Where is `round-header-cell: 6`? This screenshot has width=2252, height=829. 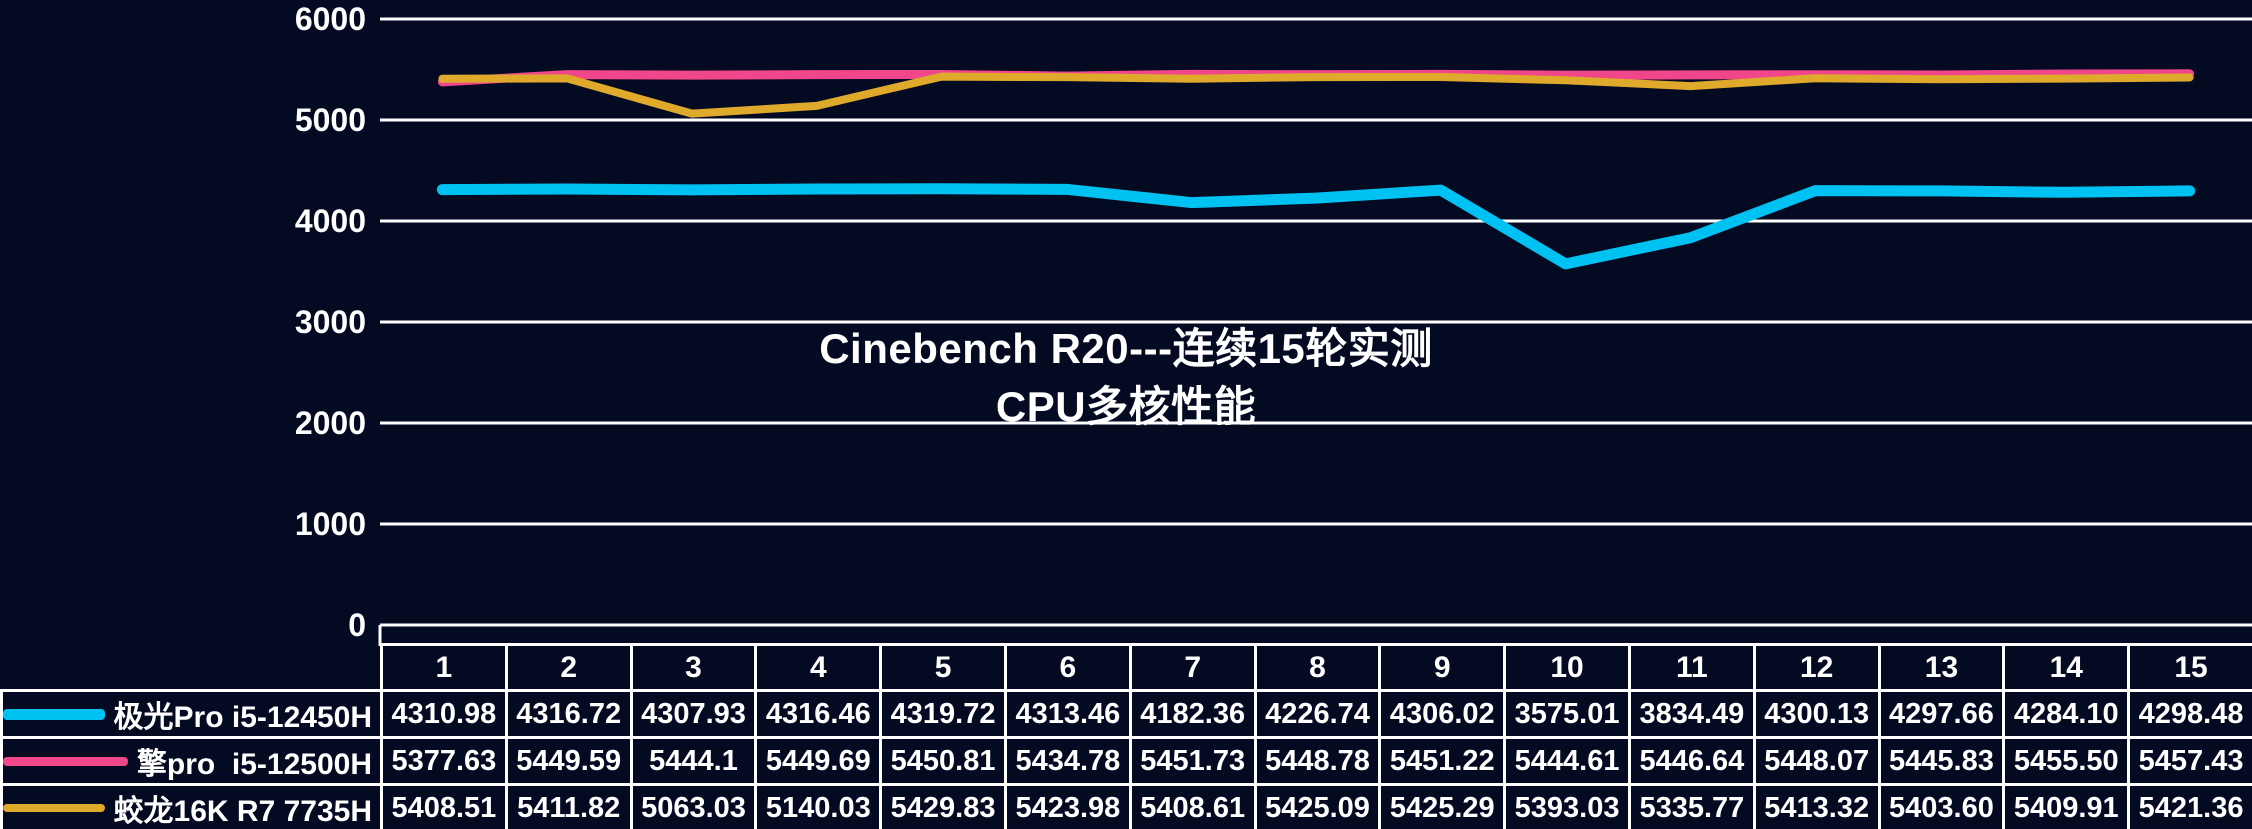 round-header-cell: 6 is located at coordinates (1067, 667).